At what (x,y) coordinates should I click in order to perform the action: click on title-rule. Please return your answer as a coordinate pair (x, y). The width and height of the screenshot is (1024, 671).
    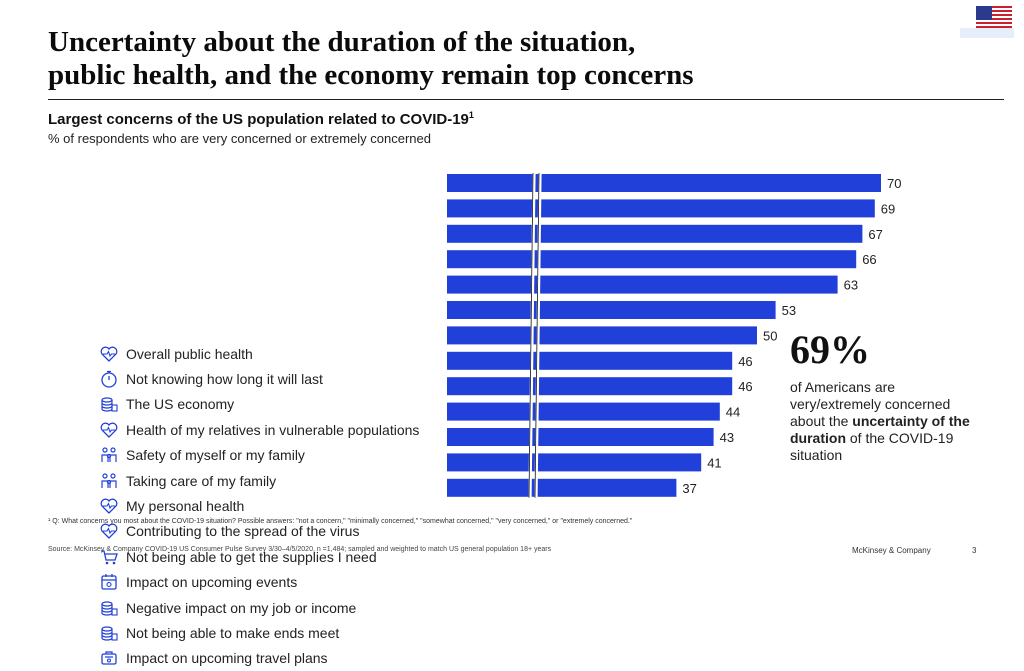
    Looking at the image, I should click on (526, 99).